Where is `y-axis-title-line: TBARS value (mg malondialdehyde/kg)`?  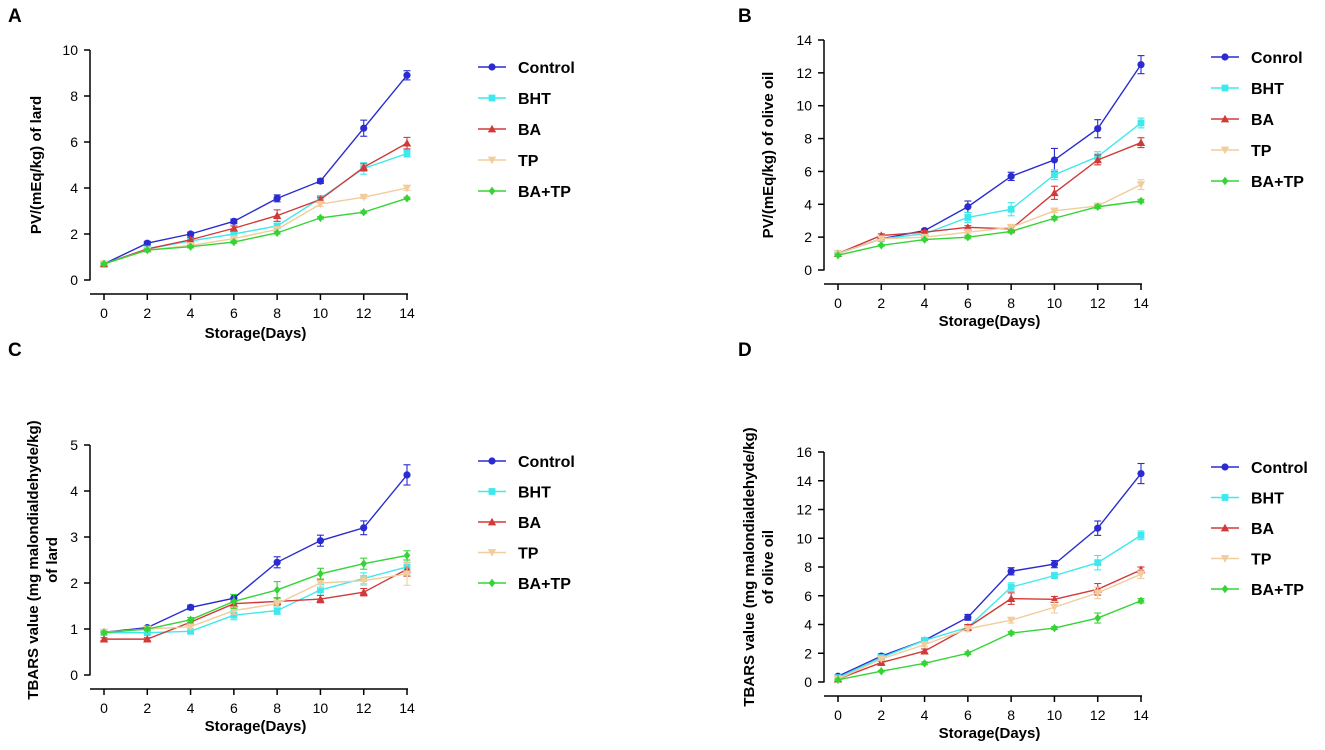 y-axis-title-line: TBARS value (mg malondialdehyde/kg) is located at coordinates (33, 559).